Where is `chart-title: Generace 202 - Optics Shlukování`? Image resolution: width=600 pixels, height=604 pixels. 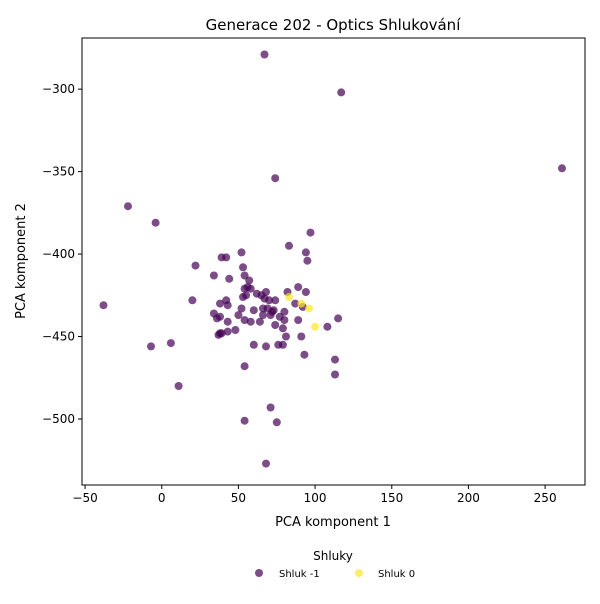
chart-title: Generace 202 - Optics Shlukování is located at coordinates (334, 25).